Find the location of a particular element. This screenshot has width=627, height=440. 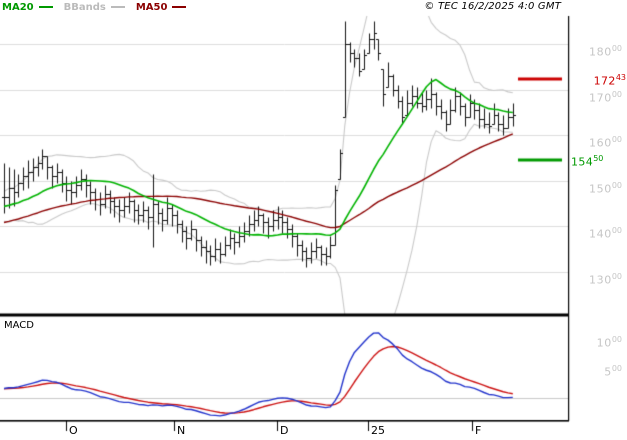

legend-item-bbands: BBands is located at coordinates (94, 7).